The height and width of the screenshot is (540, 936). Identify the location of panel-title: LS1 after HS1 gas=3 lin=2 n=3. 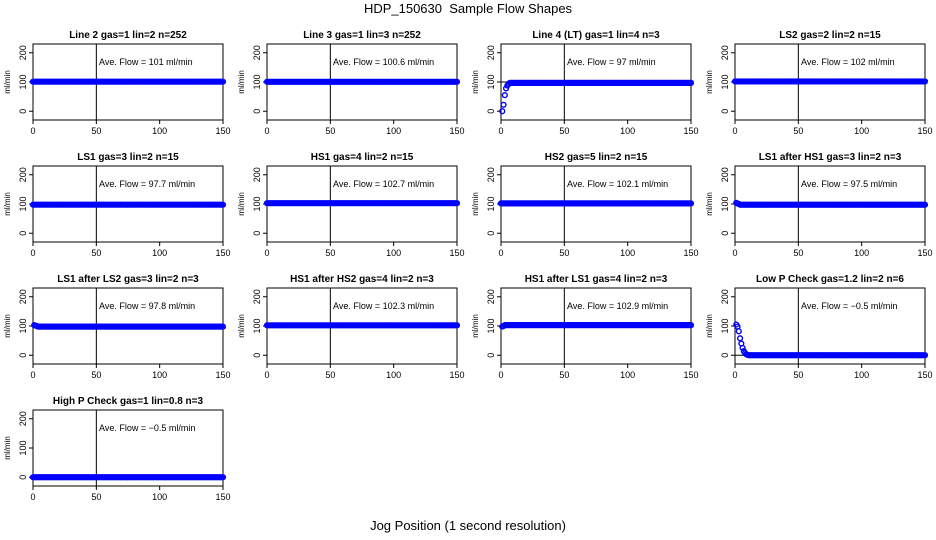
(830, 157).